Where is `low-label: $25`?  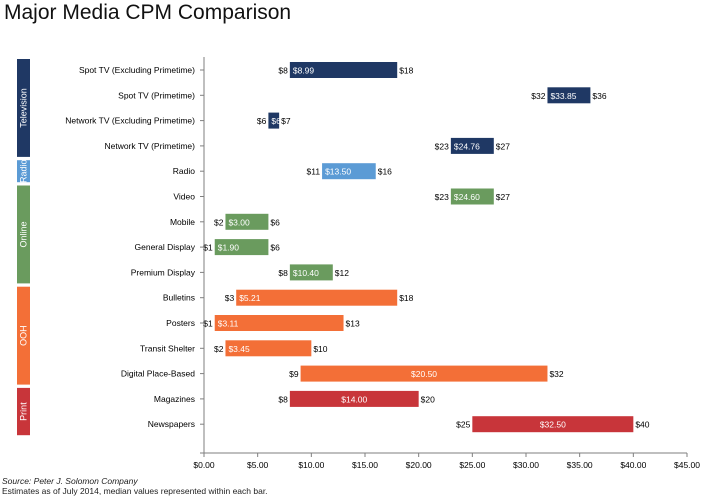
low-label: $25 is located at coordinates (463, 425).